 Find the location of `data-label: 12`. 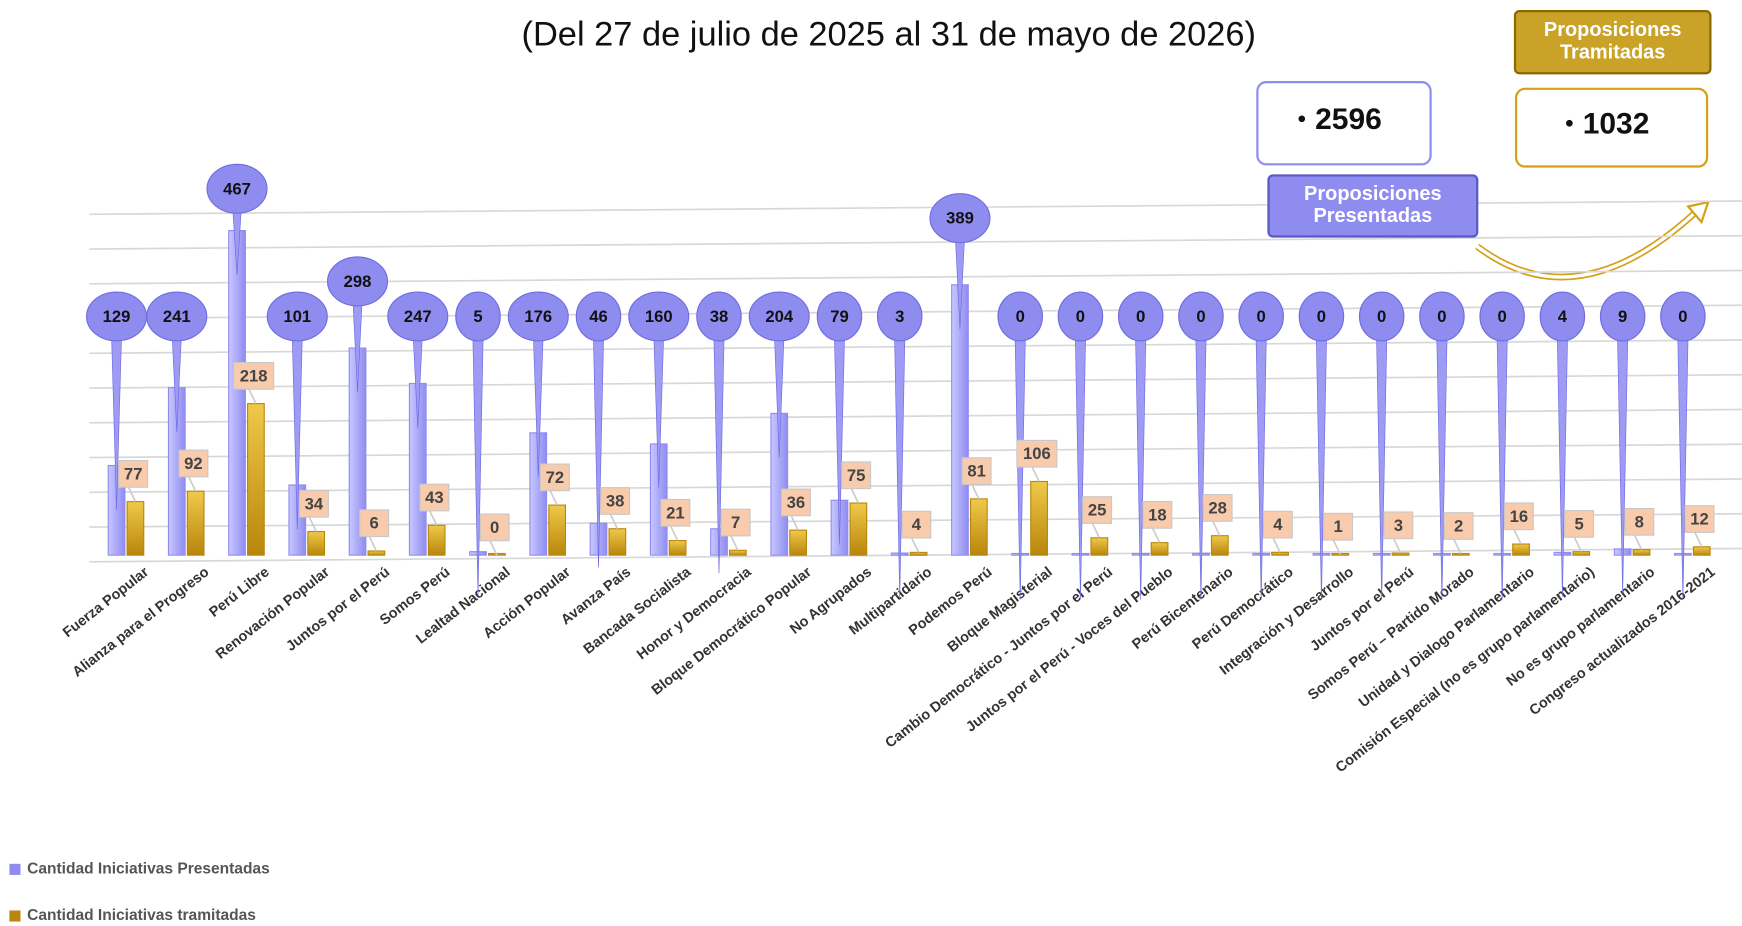

data-label: 12 is located at coordinates (1699, 519).